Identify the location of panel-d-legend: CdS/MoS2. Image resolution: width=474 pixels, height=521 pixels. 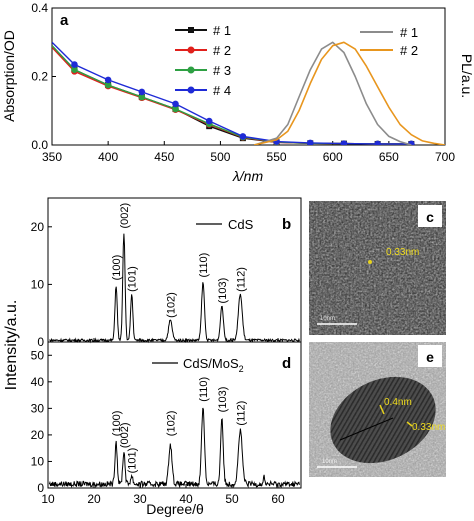
(198, 365).